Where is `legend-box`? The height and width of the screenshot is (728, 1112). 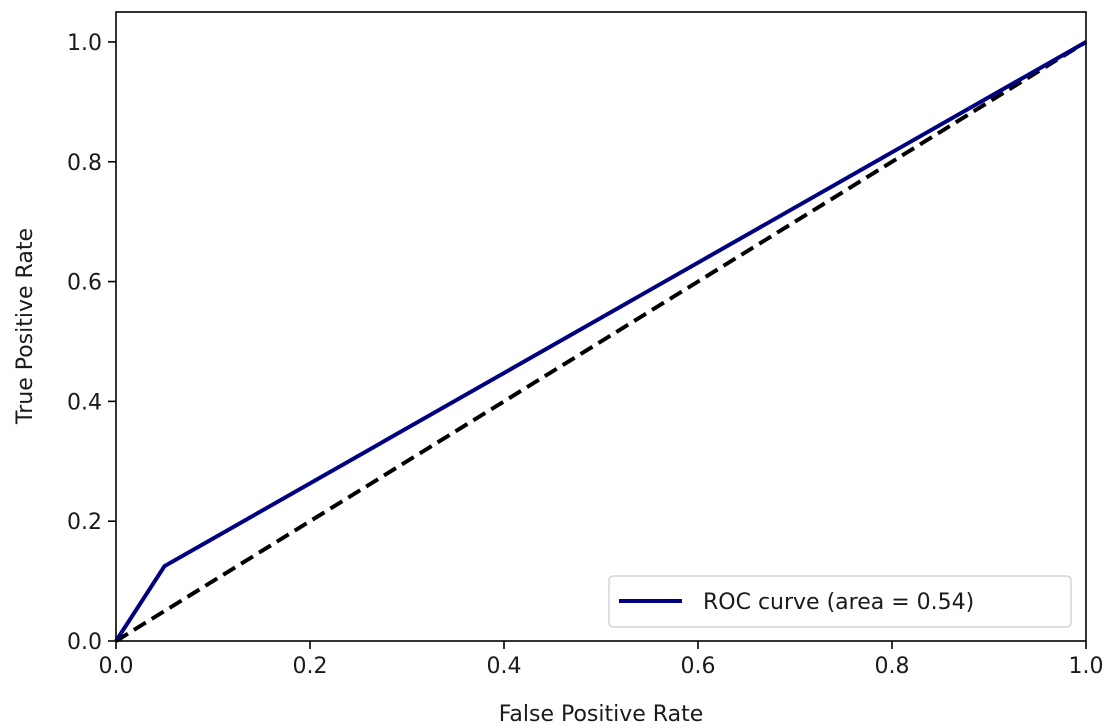
legend-box is located at coordinates (840, 601).